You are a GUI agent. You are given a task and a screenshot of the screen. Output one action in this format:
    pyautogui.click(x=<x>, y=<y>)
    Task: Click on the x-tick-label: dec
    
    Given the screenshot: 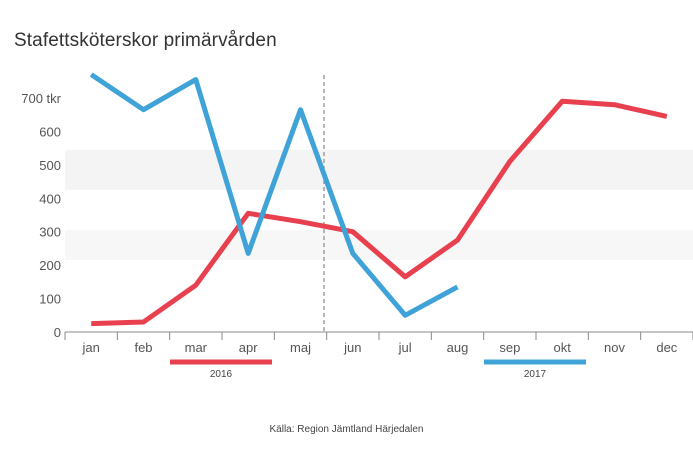 What is the action you would take?
    pyautogui.click(x=666, y=347)
    